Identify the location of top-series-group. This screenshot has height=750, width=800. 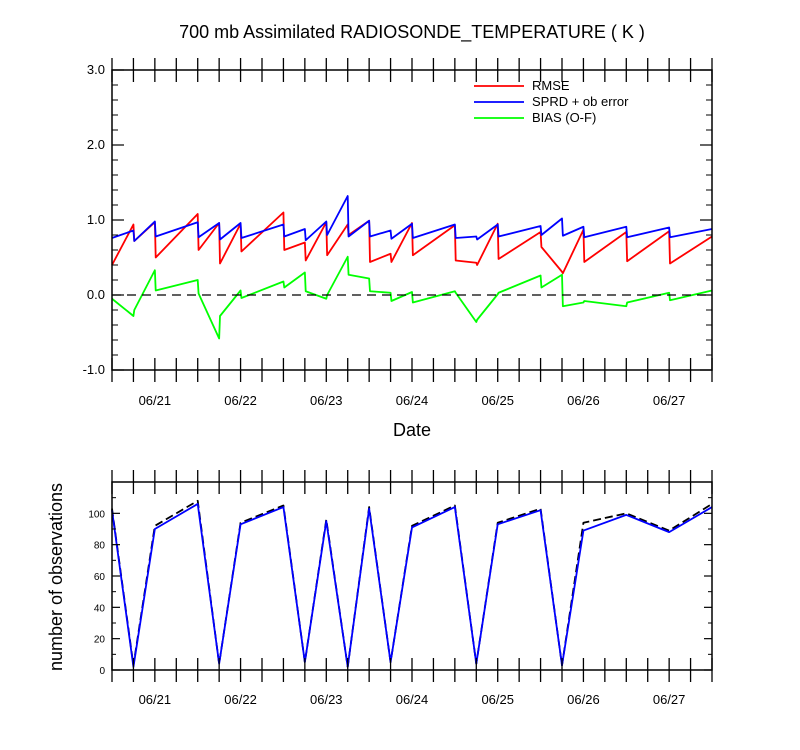
(412, 267).